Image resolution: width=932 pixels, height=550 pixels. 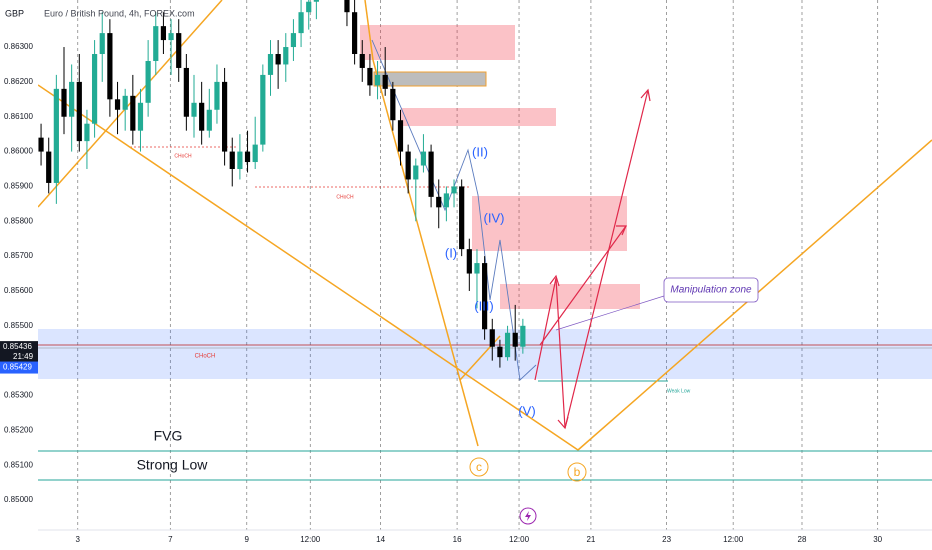 I want to click on callout-line, so click(x=610, y=313).